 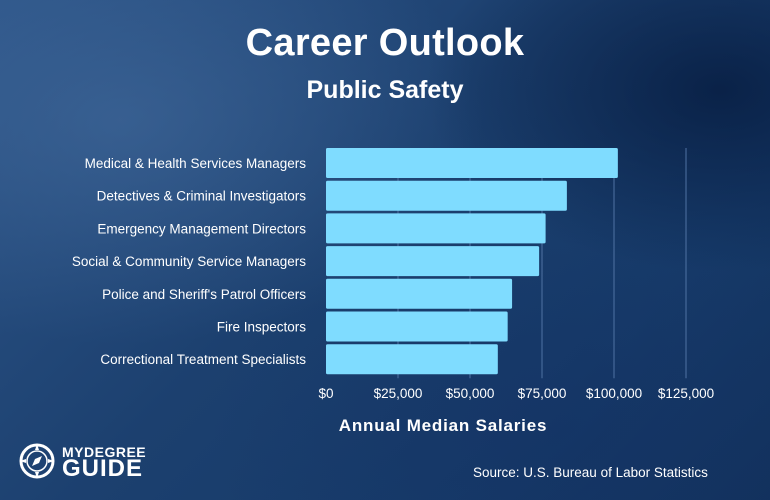 I want to click on category-label: Correctional Treatment Specialists, so click(x=203, y=359).